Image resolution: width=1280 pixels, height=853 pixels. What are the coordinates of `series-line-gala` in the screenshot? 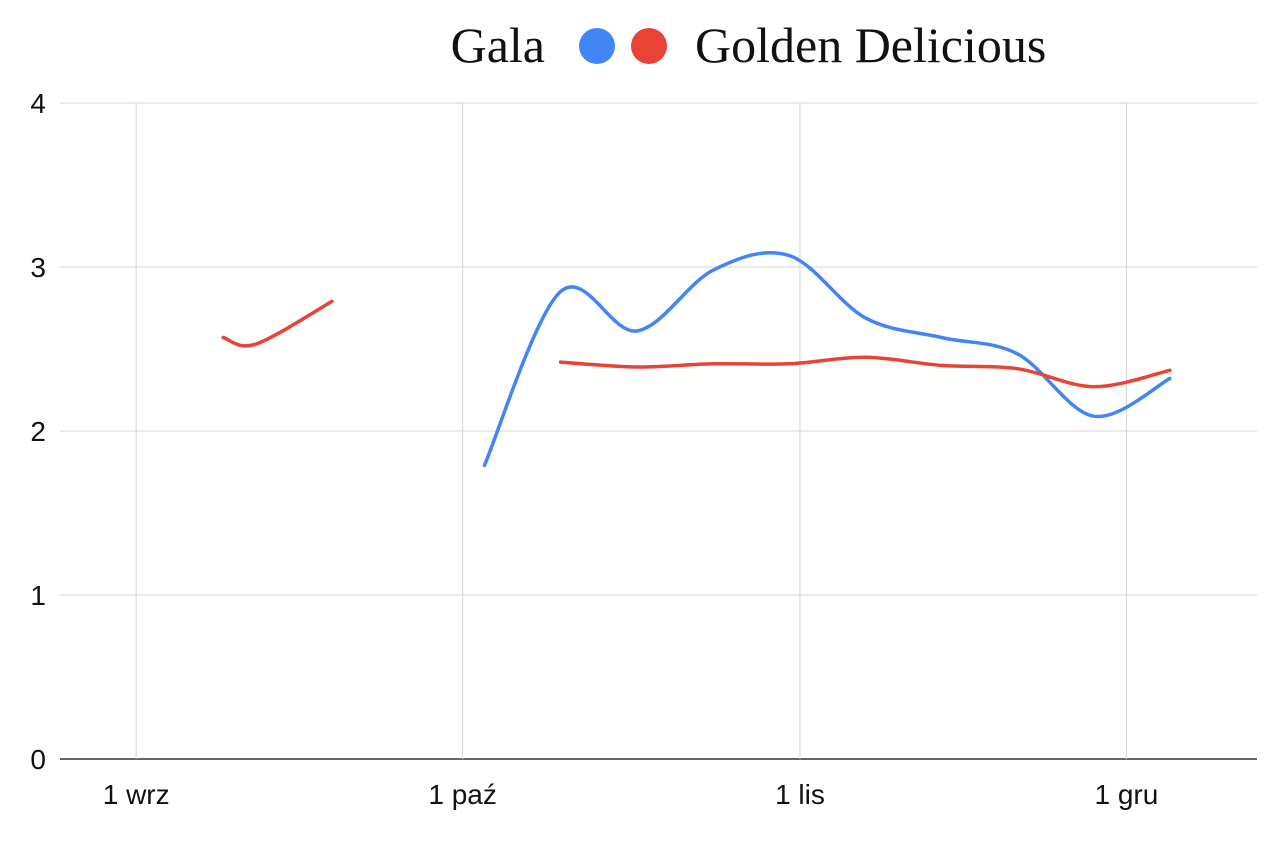 It's located at (827, 359).